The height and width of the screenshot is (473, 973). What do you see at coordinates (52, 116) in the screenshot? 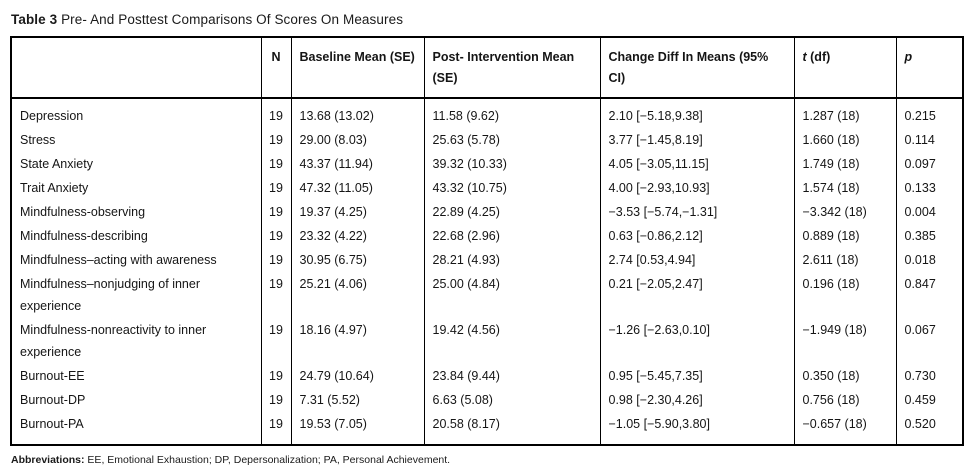
I see `measure-cell: Depression` at bounding box center [52, 116].